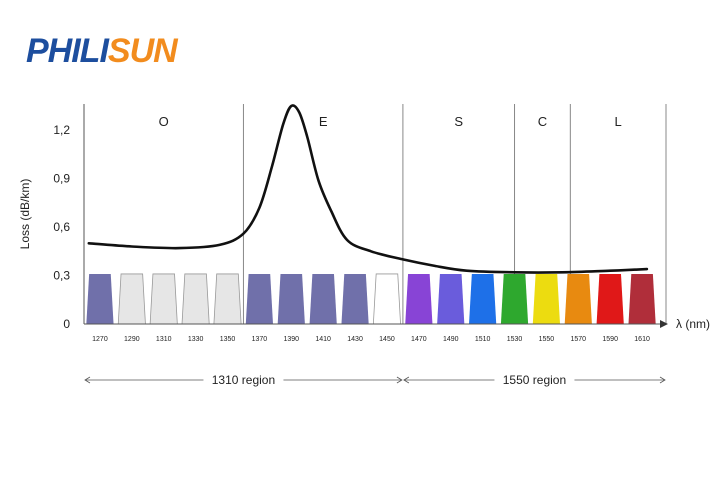 Image resolution: width=720 pixels, height=480 pixels. What do you see at coordinates (196, 339) in the screenshot?
I see `wavelength-label-1330: 1330` at bounding box center [196, 339].